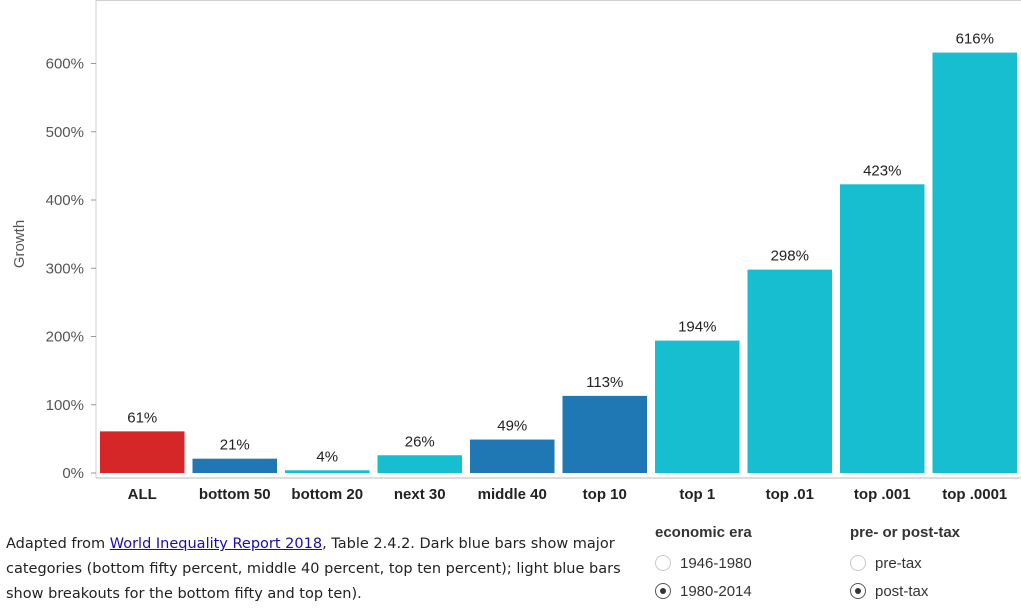  Describe the element at coordinates (898, 563) in the screenshot. I see `tax-option-label: pre-tax` at that location.